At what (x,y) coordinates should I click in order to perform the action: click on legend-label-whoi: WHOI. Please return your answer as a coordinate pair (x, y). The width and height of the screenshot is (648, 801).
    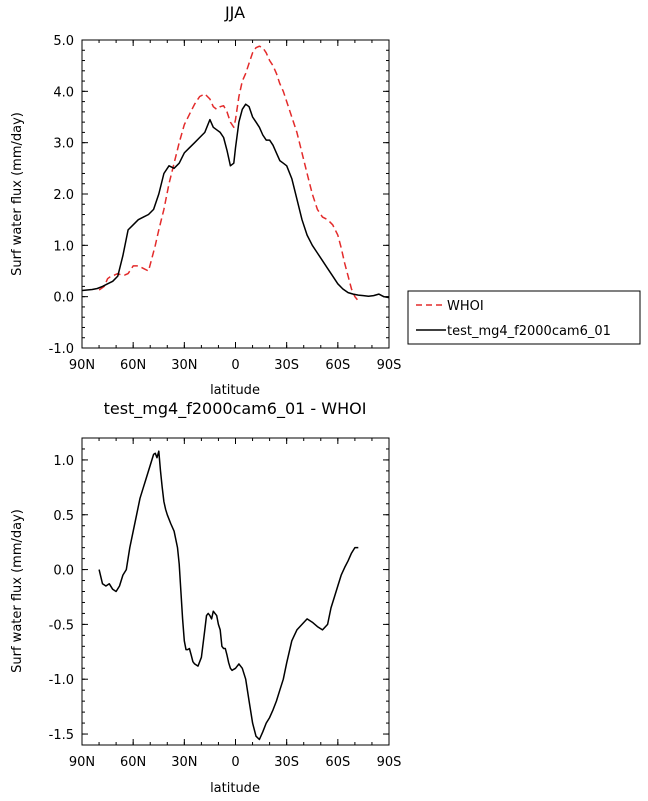
    Looking at the image, I should click on (465, 306).